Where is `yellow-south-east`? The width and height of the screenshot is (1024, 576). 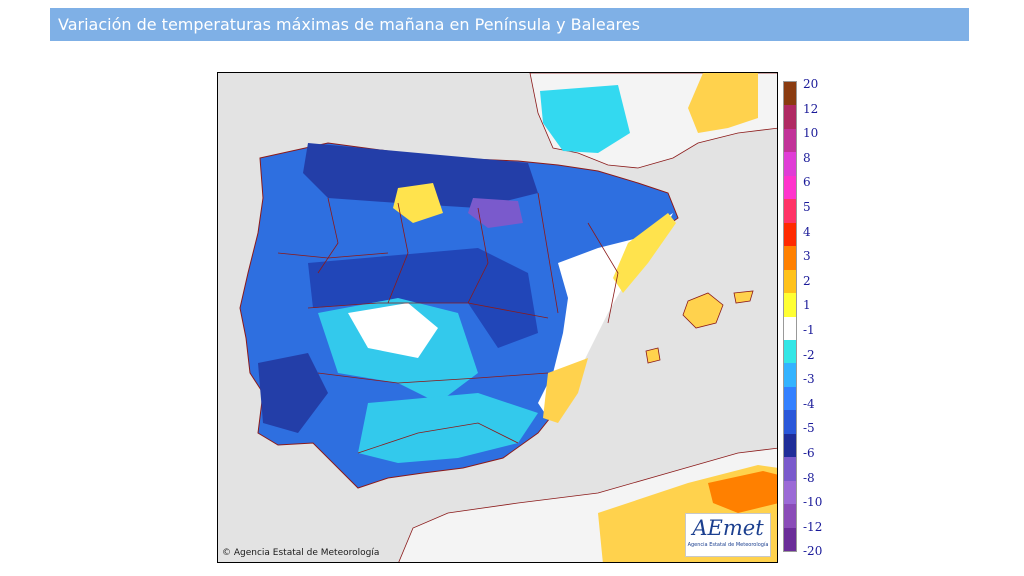 yellow-south-east is located at coordinates (565, 390).